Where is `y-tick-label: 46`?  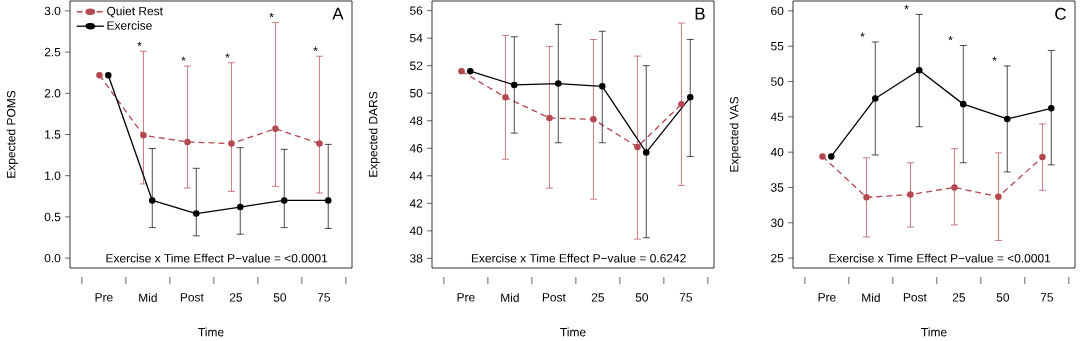
y-tick-label: 46 is located at coordinates (416, 148).